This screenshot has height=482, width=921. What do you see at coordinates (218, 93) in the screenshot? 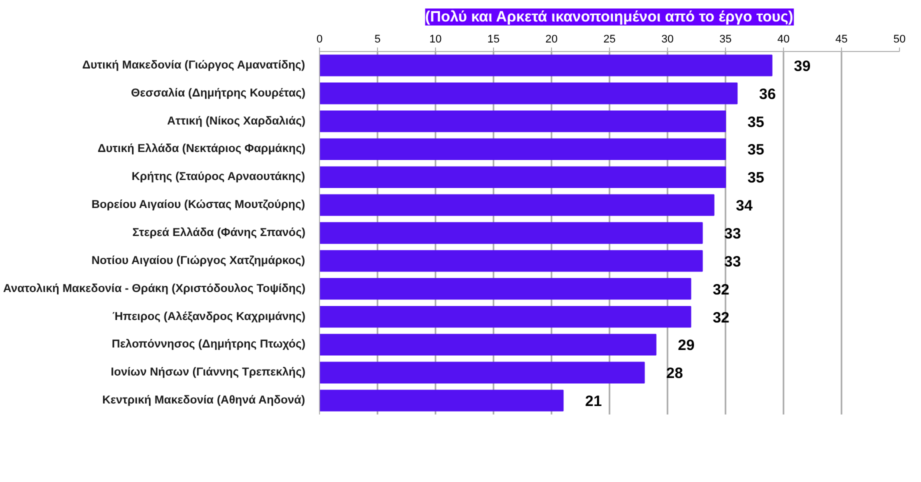
I see `y-tick-label: Θεσσαλία (Δημήτρης Κουρέτας)` at bounding box center [218, 93].